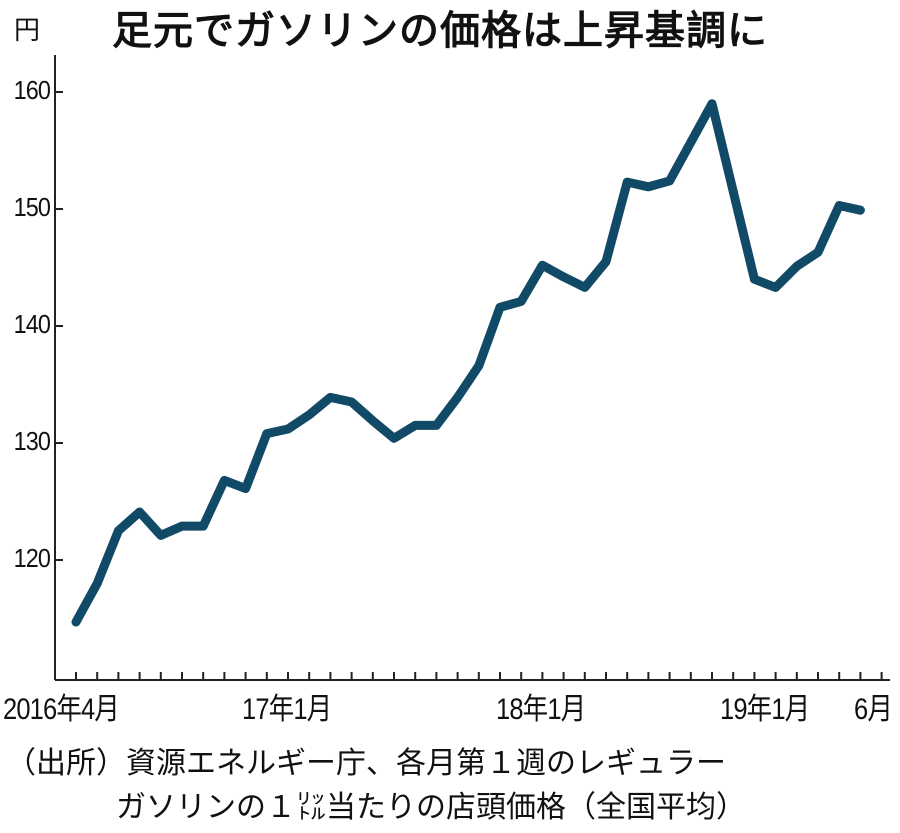  Describe the element at coordinates (440, 31) in the screenshot. I see `chart-title: 足元でガソリンの価格は上昇基調に` at that location.